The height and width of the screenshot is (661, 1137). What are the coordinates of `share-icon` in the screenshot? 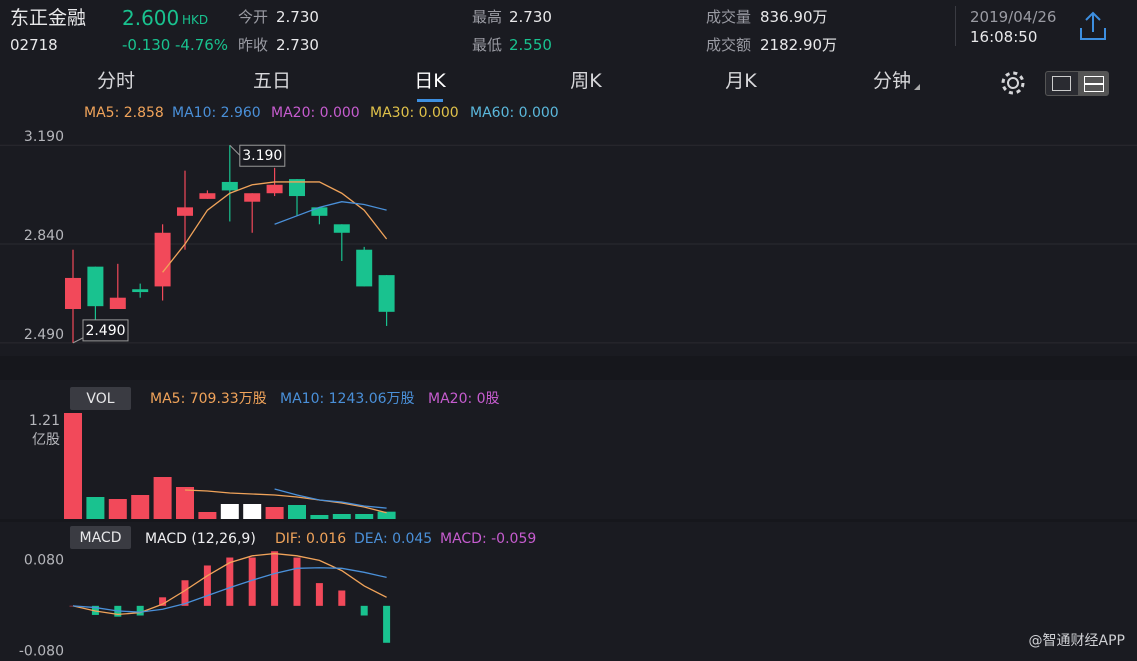 It's located at (1093, 26).